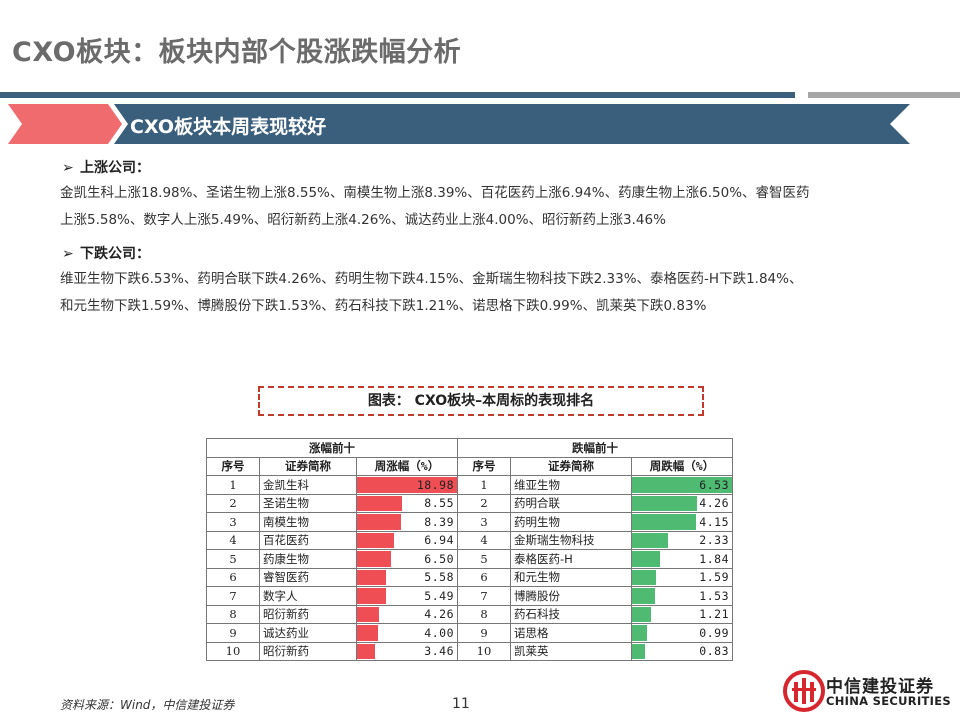  Describe the element at coordinates (461, 704) in the screenshot. I see `page-number: 11` at that location.